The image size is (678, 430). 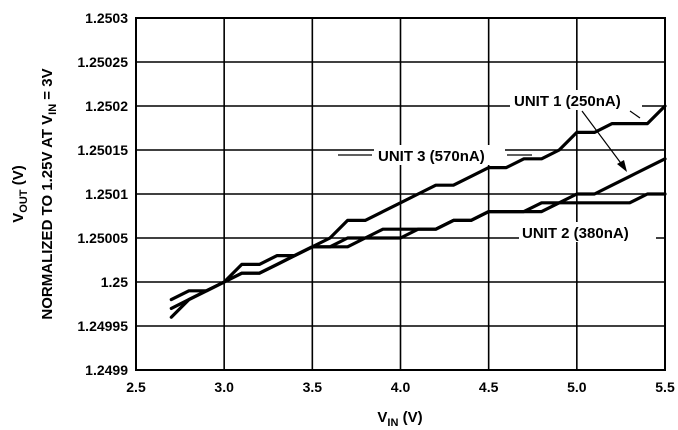 What do you see at coordinates (18, 218) in the screenshot?
I see `y-label-1-main: V` at bounding box center [18, 218].